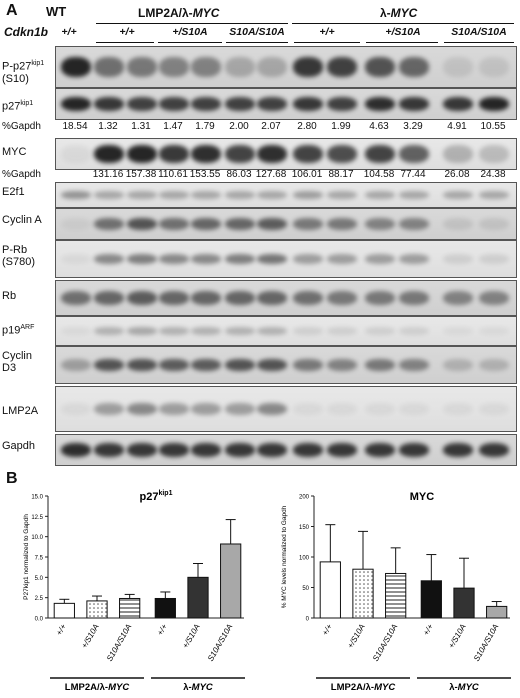 The width and height of the screenshot is (520, 698). I want to click on group-label: λ-MYC, so click(464, 687).